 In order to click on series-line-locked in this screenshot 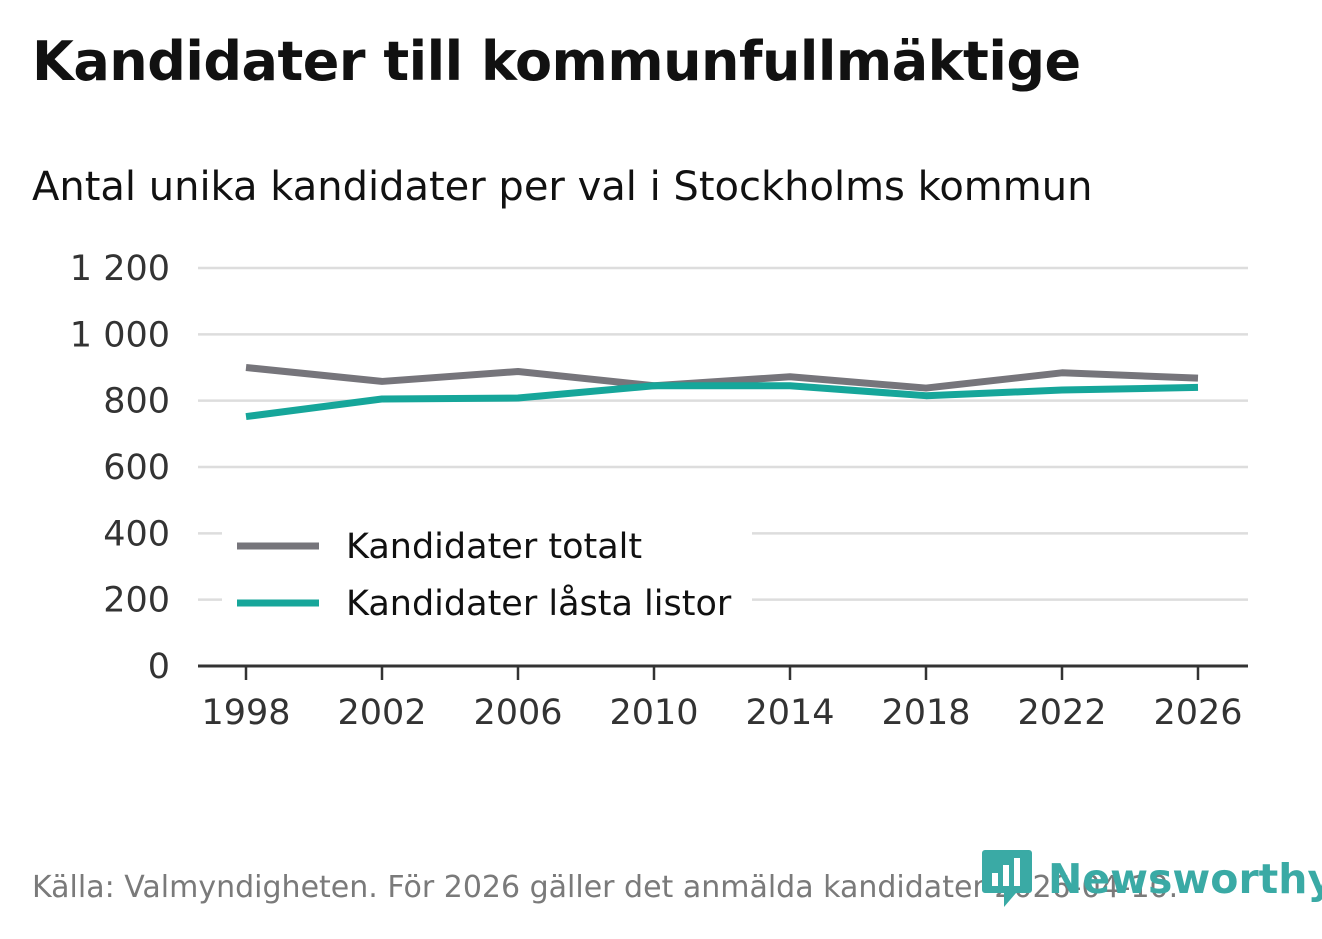, I will do `click(722, 401)`.